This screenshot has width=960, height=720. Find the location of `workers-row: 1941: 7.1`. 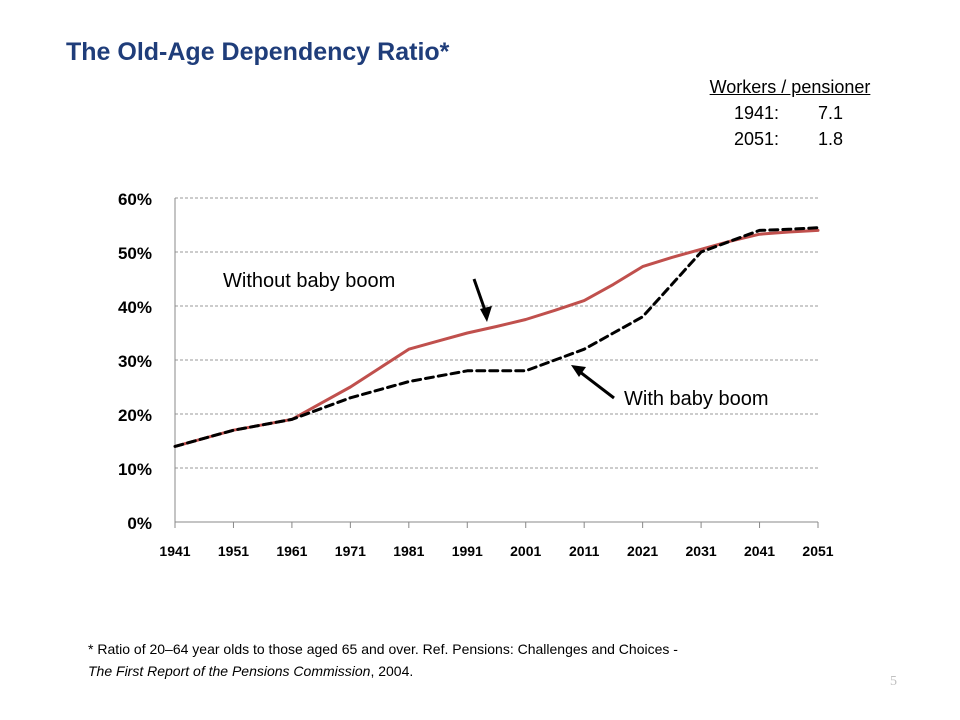

workers-row: 1941: 7.1 is located at coordinates (790, 113).